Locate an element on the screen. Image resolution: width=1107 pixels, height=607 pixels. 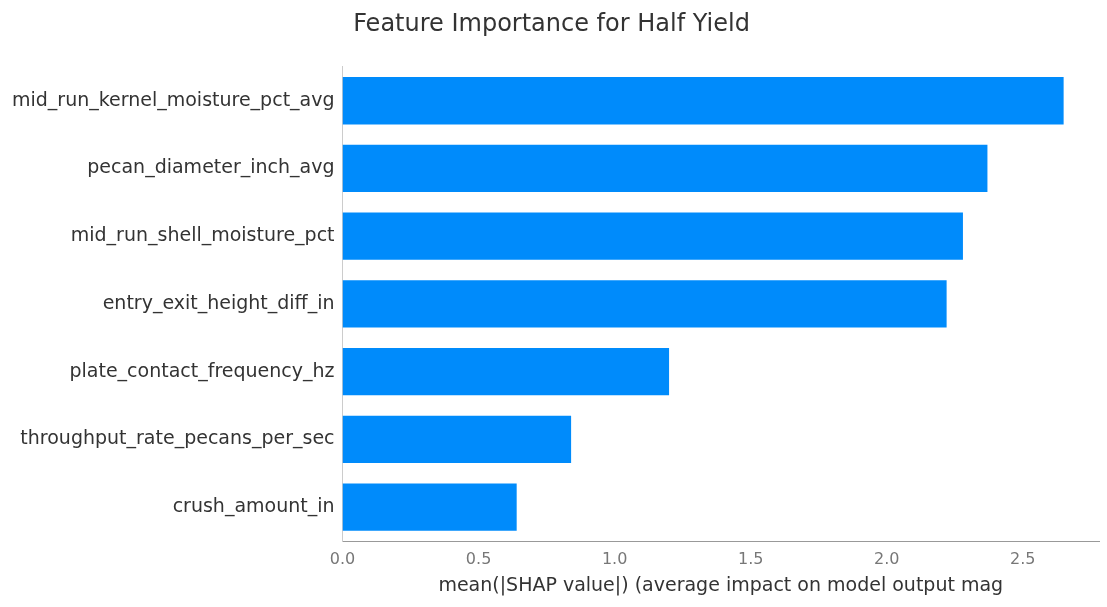
chart-title: Feature Importance for Half Yield is located at coordinates (551, 22).